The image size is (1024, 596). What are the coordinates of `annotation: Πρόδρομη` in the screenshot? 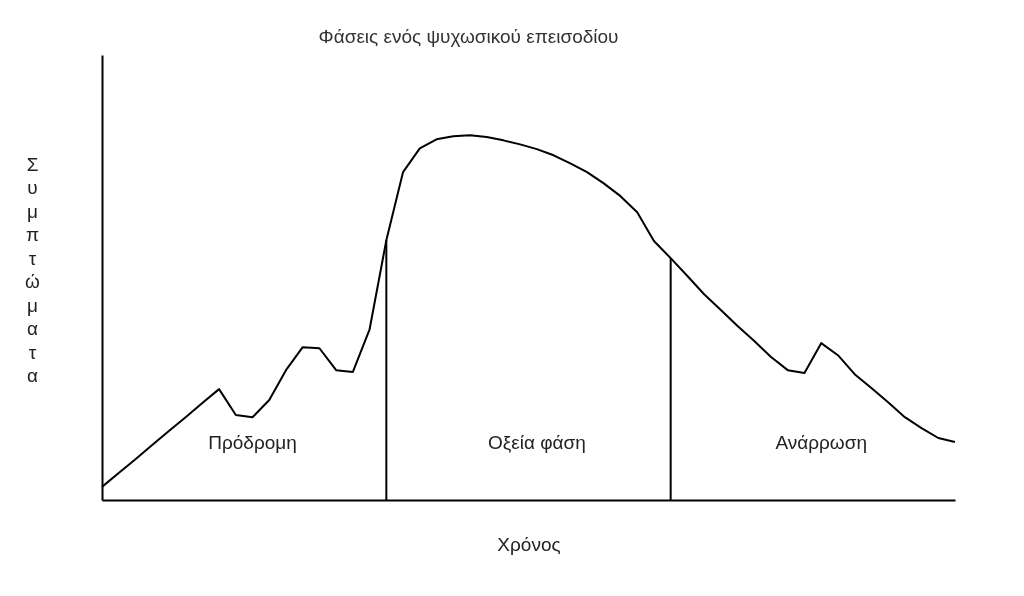 It's located at (252, 443).